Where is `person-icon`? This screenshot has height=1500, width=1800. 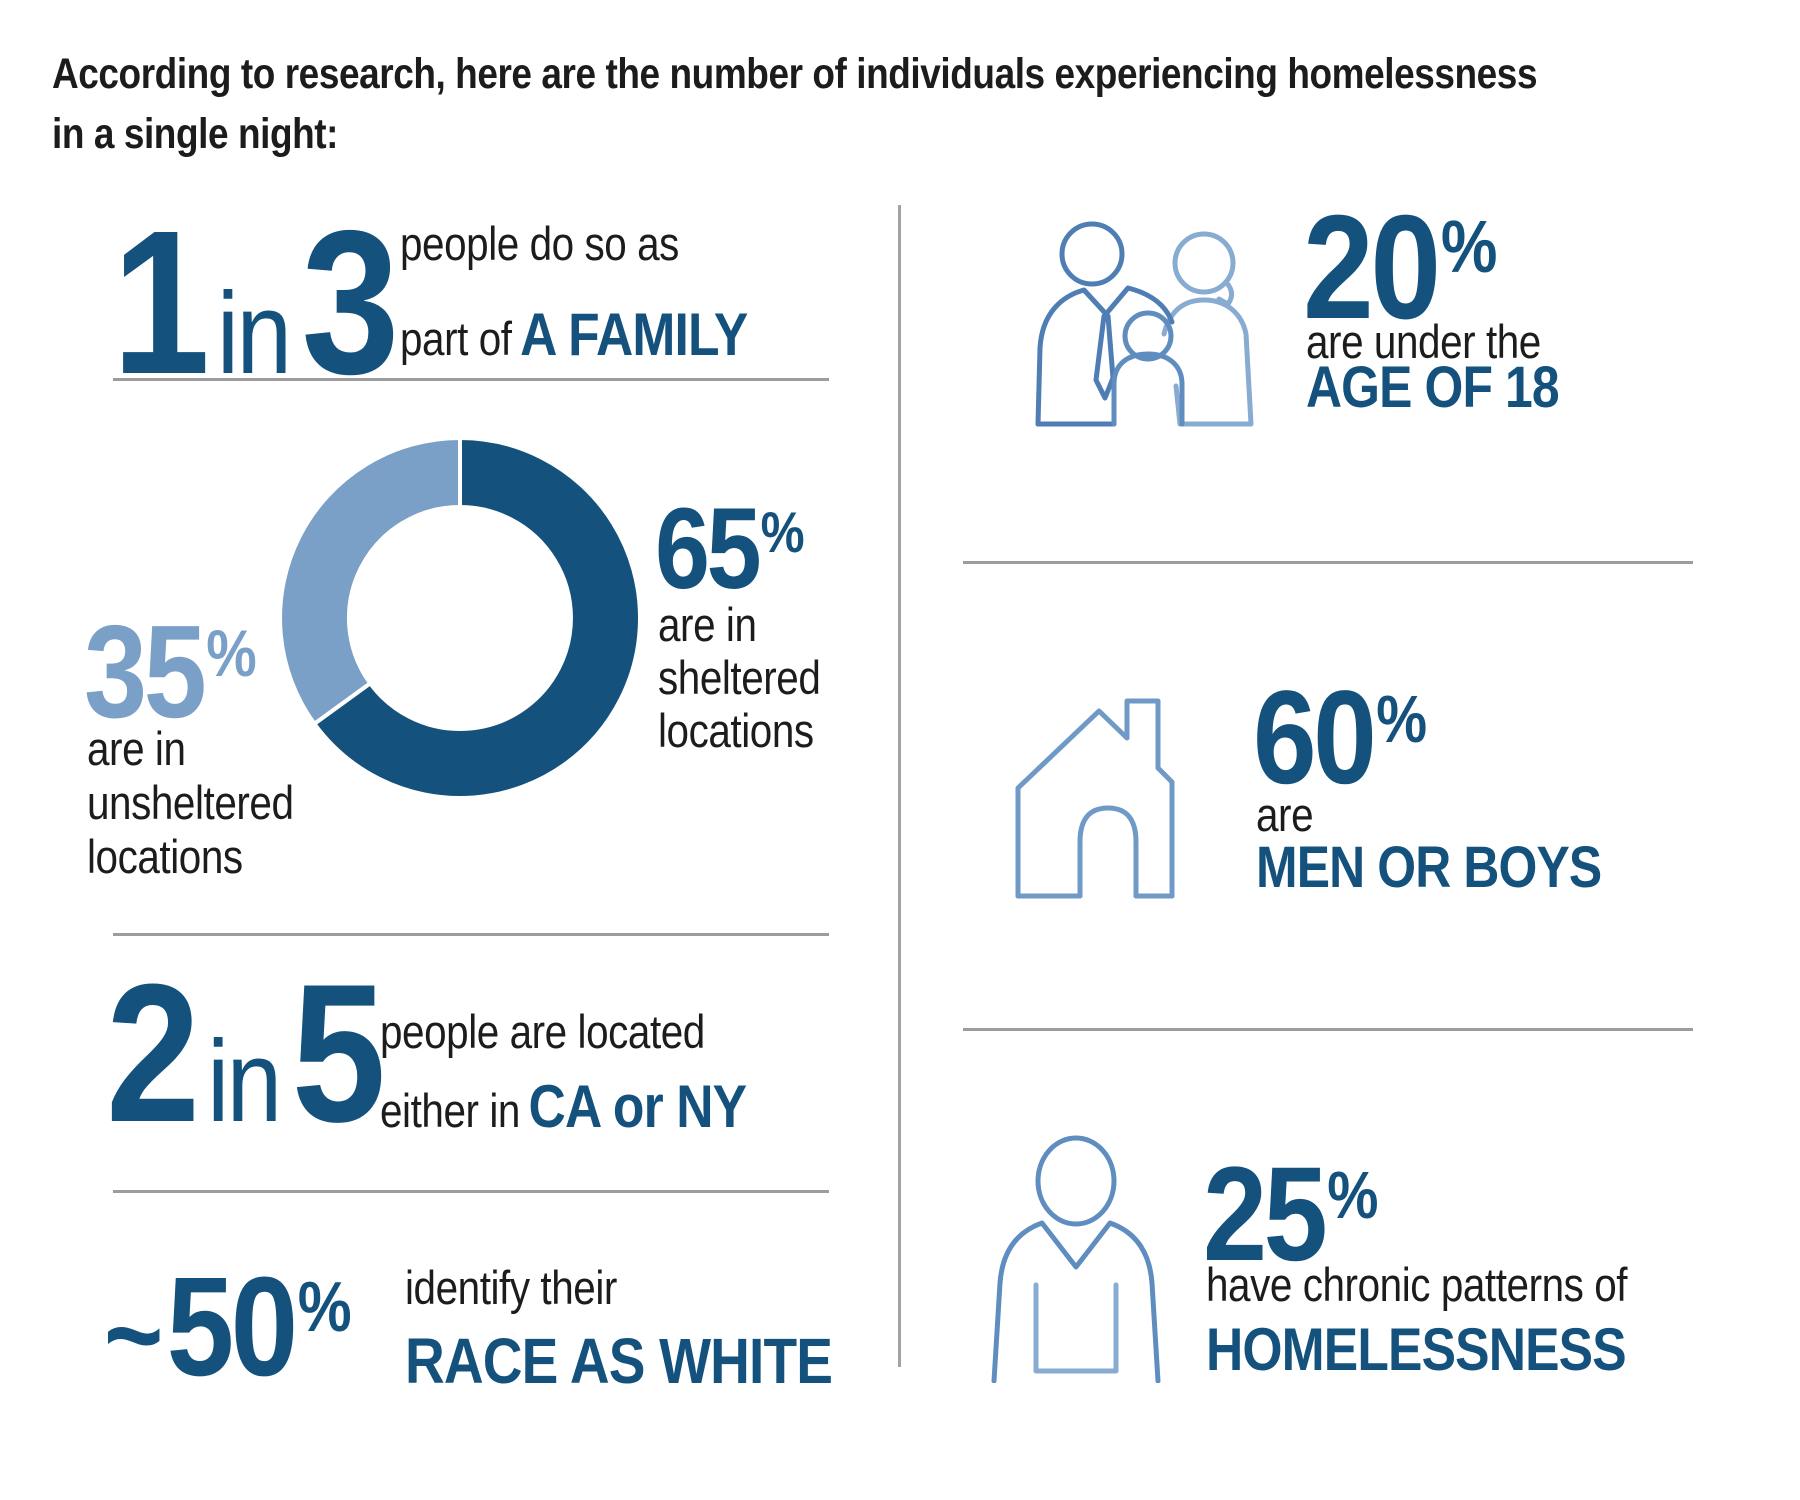 person-icon is located at coordinates (1076, 1259).